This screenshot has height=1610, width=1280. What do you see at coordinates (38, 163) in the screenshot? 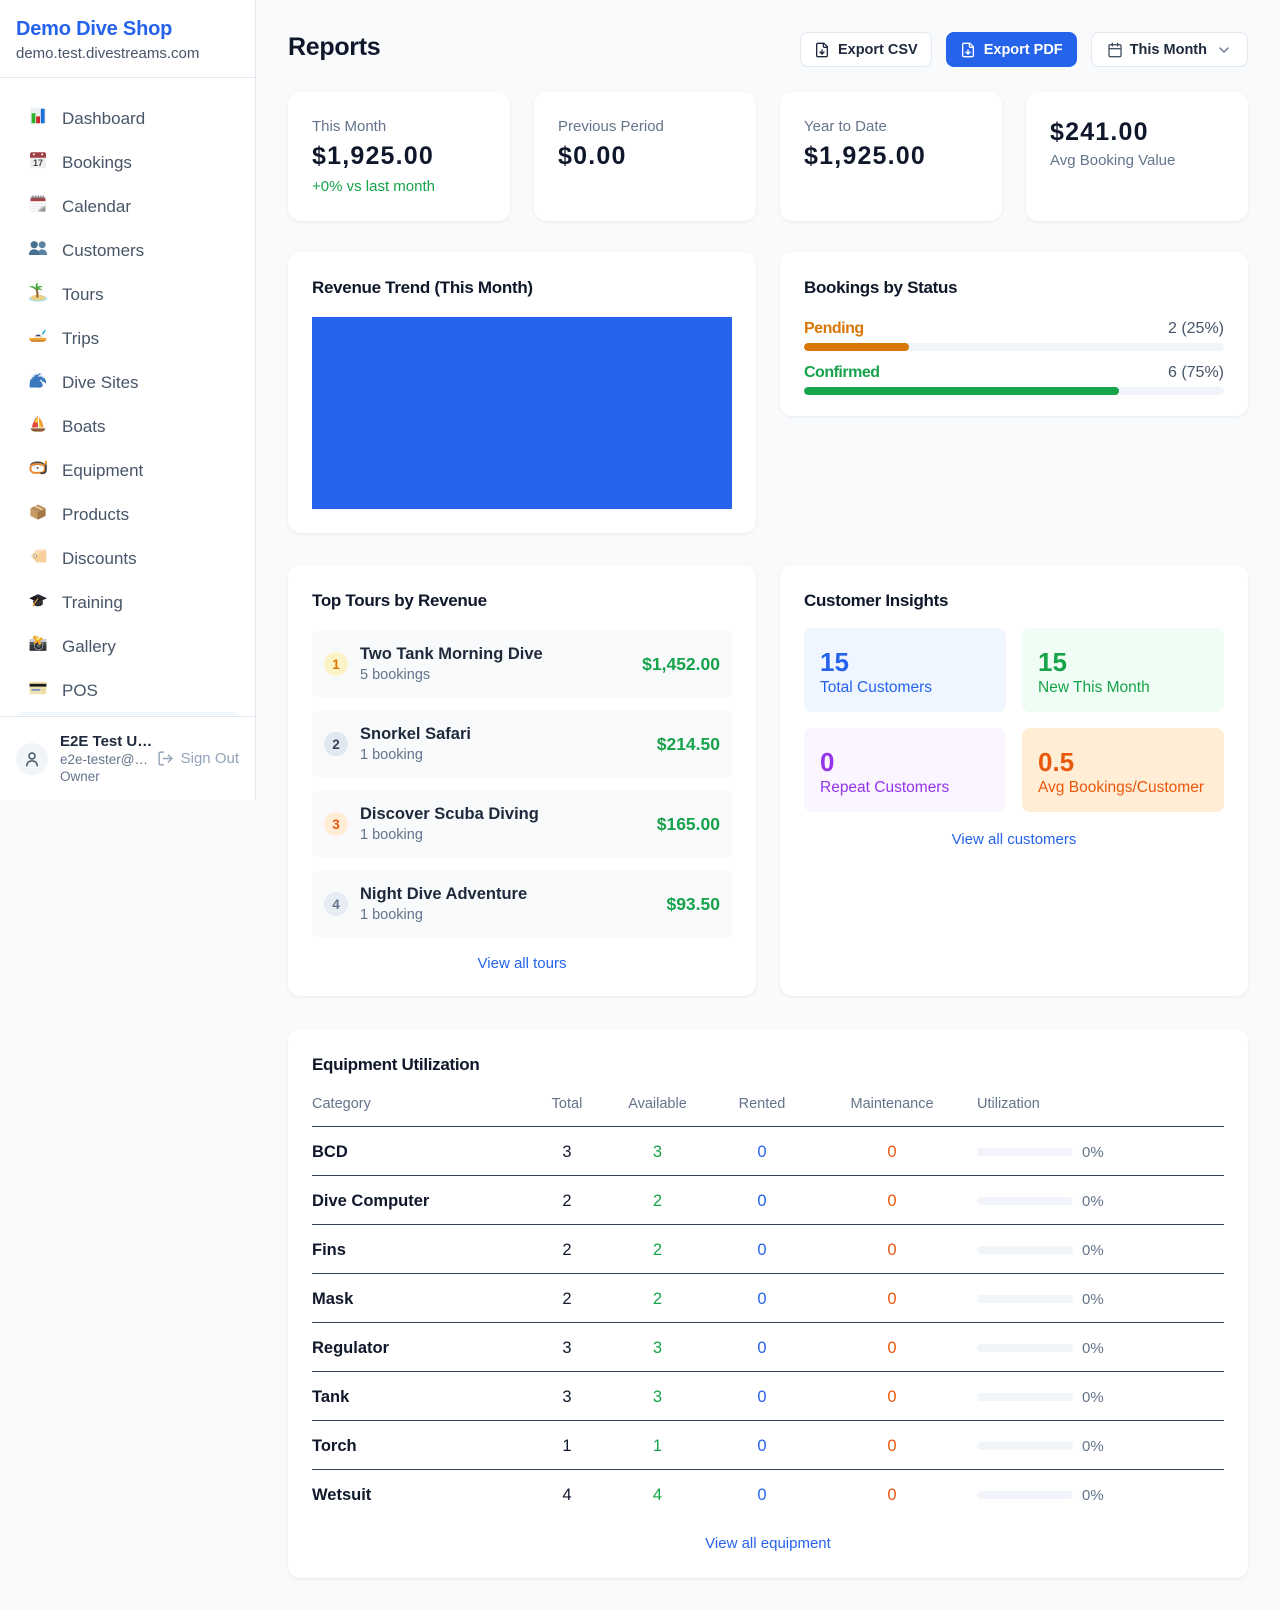
I see `svg-text: 17` at bounding box center [38, 163].